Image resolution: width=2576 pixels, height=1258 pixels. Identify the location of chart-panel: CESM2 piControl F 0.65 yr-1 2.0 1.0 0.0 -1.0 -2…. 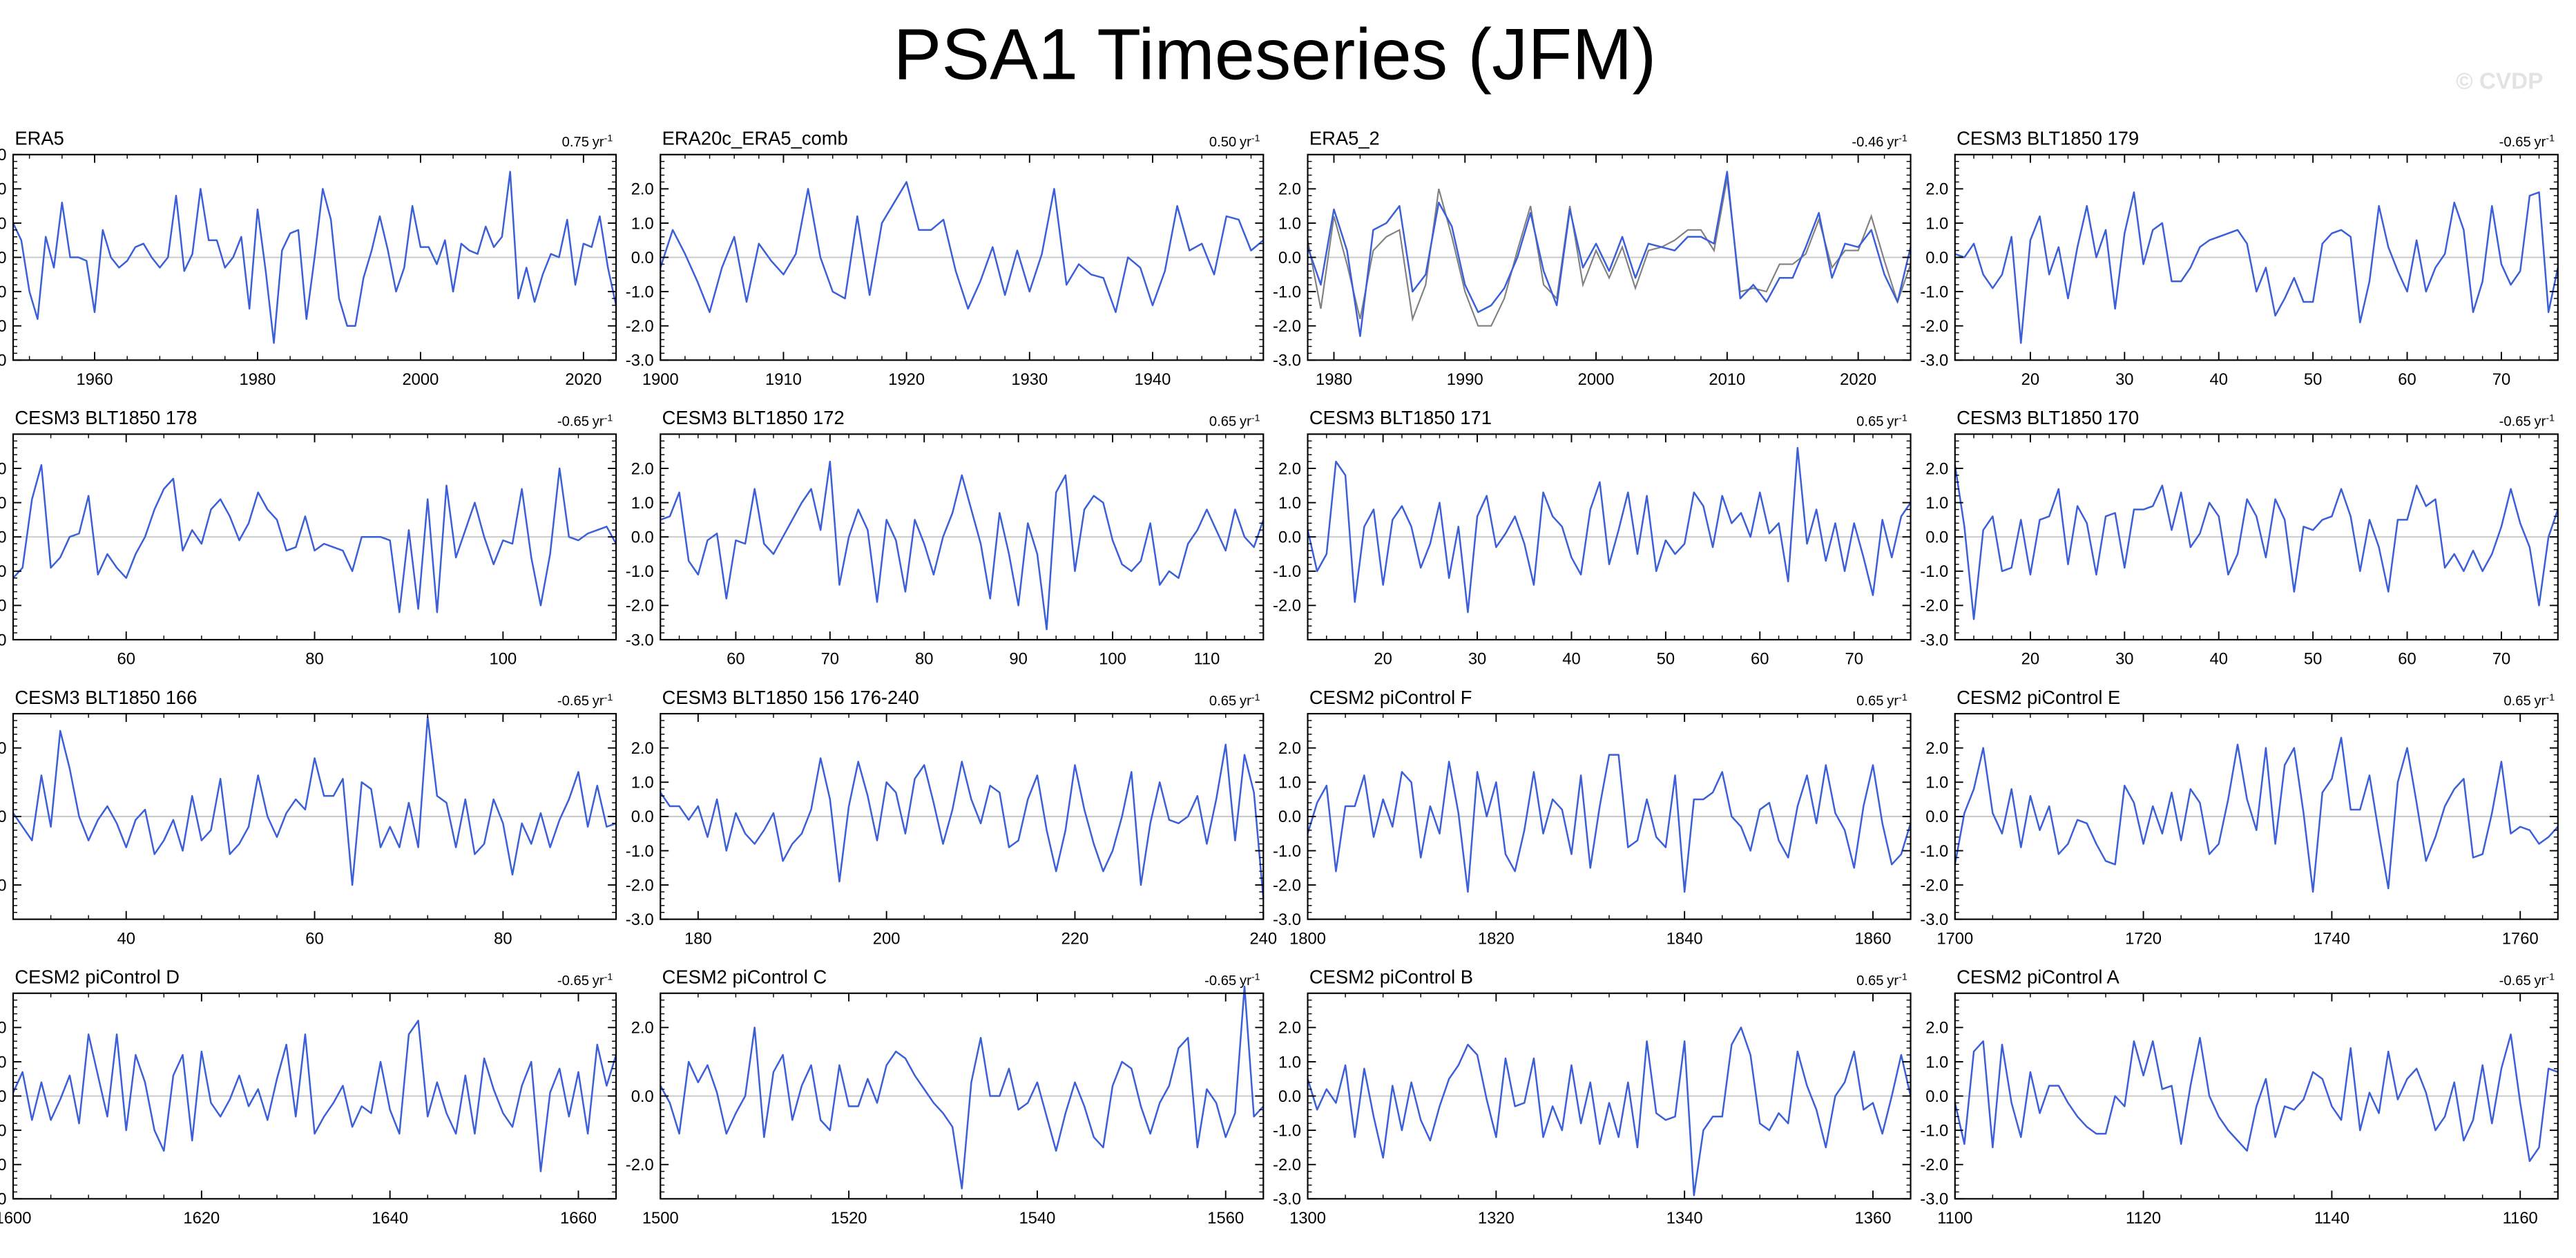
(1592, 817).